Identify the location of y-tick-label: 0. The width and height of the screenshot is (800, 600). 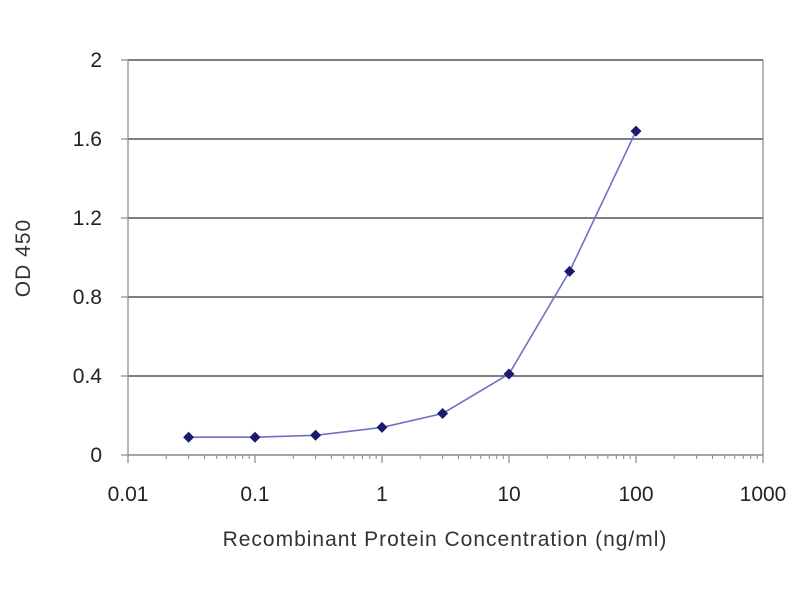
(96, 455).